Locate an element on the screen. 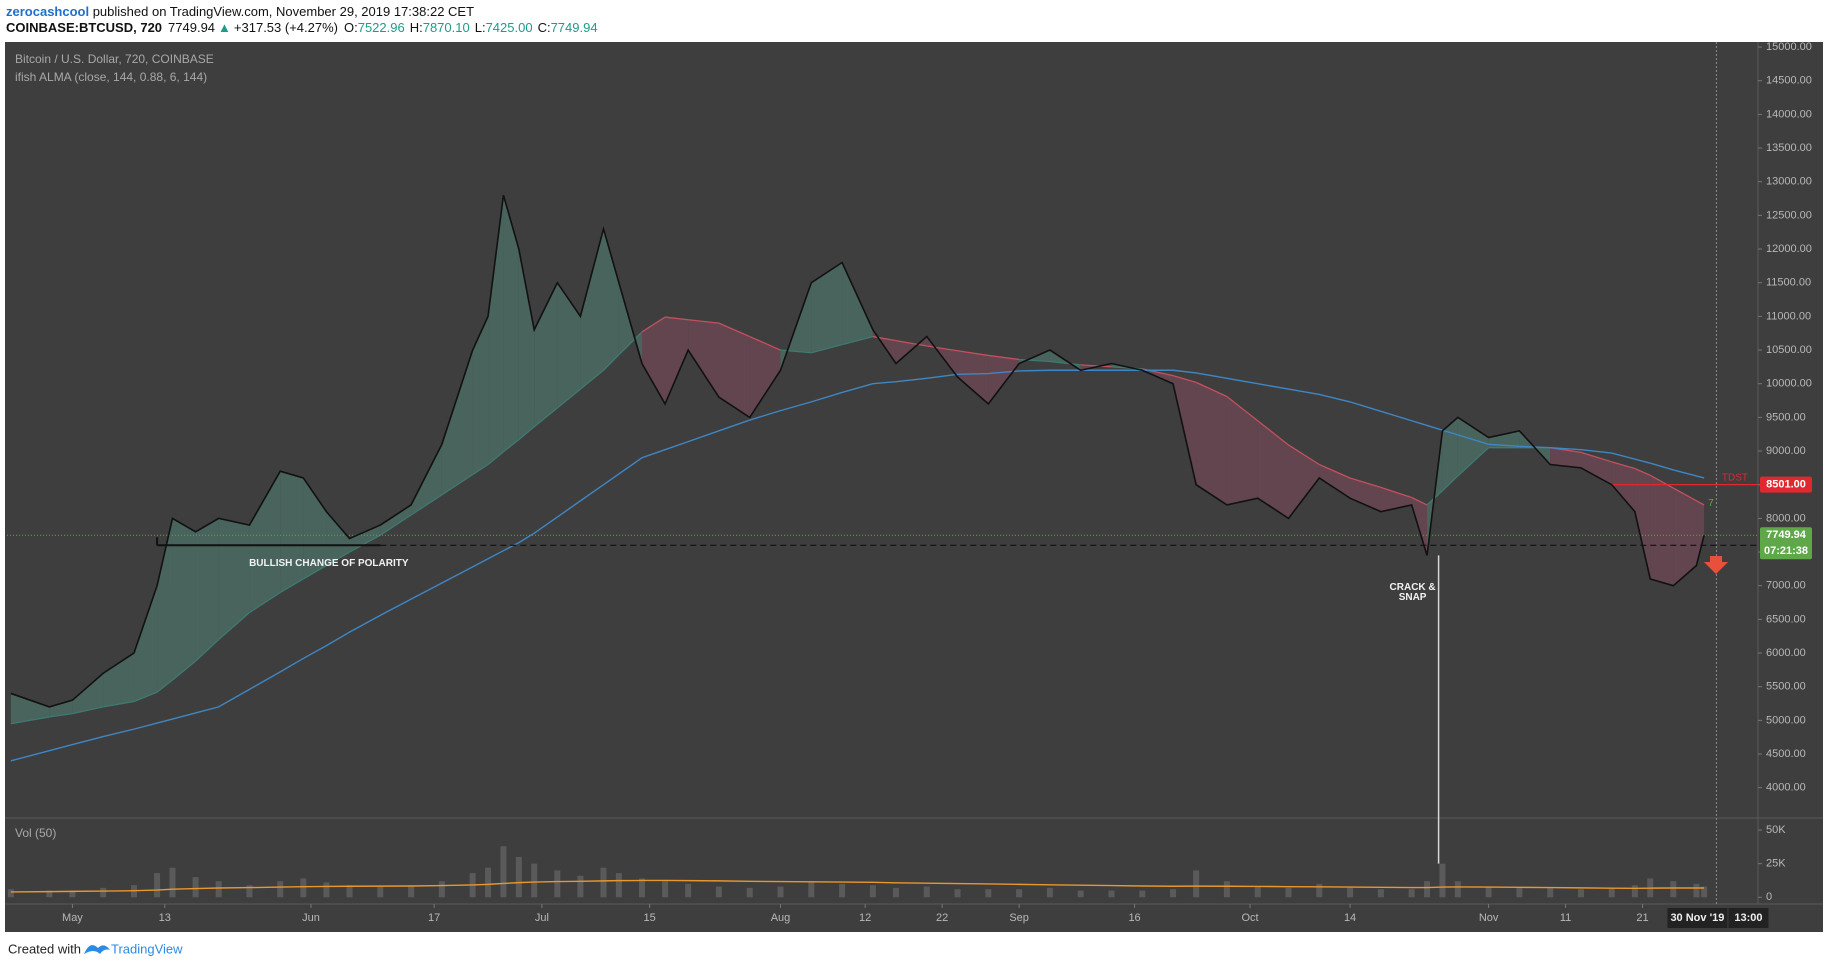 This screenshot has width=1828, height=968. x-tick-label: 14 is located at coordinates (1350, 918).